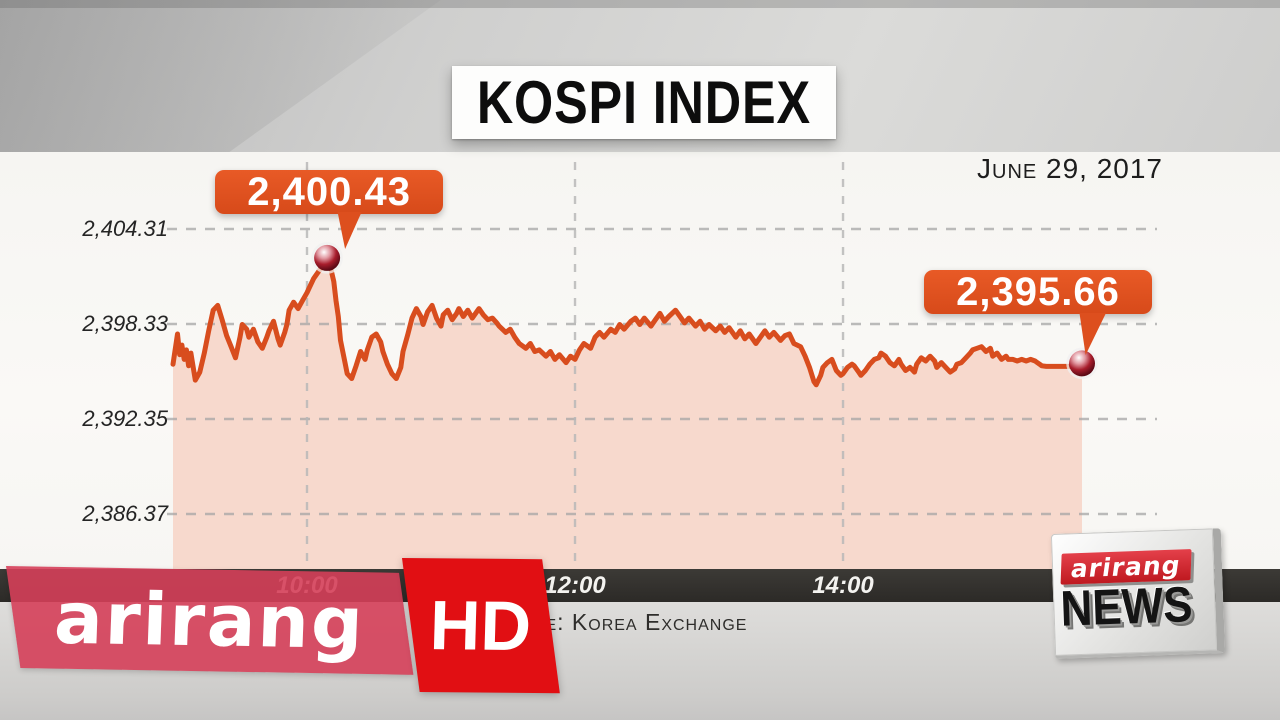 This screenshot has width=1280, height=720. I want to click on y-axis-label: 2,386.37, so click(125, 513).